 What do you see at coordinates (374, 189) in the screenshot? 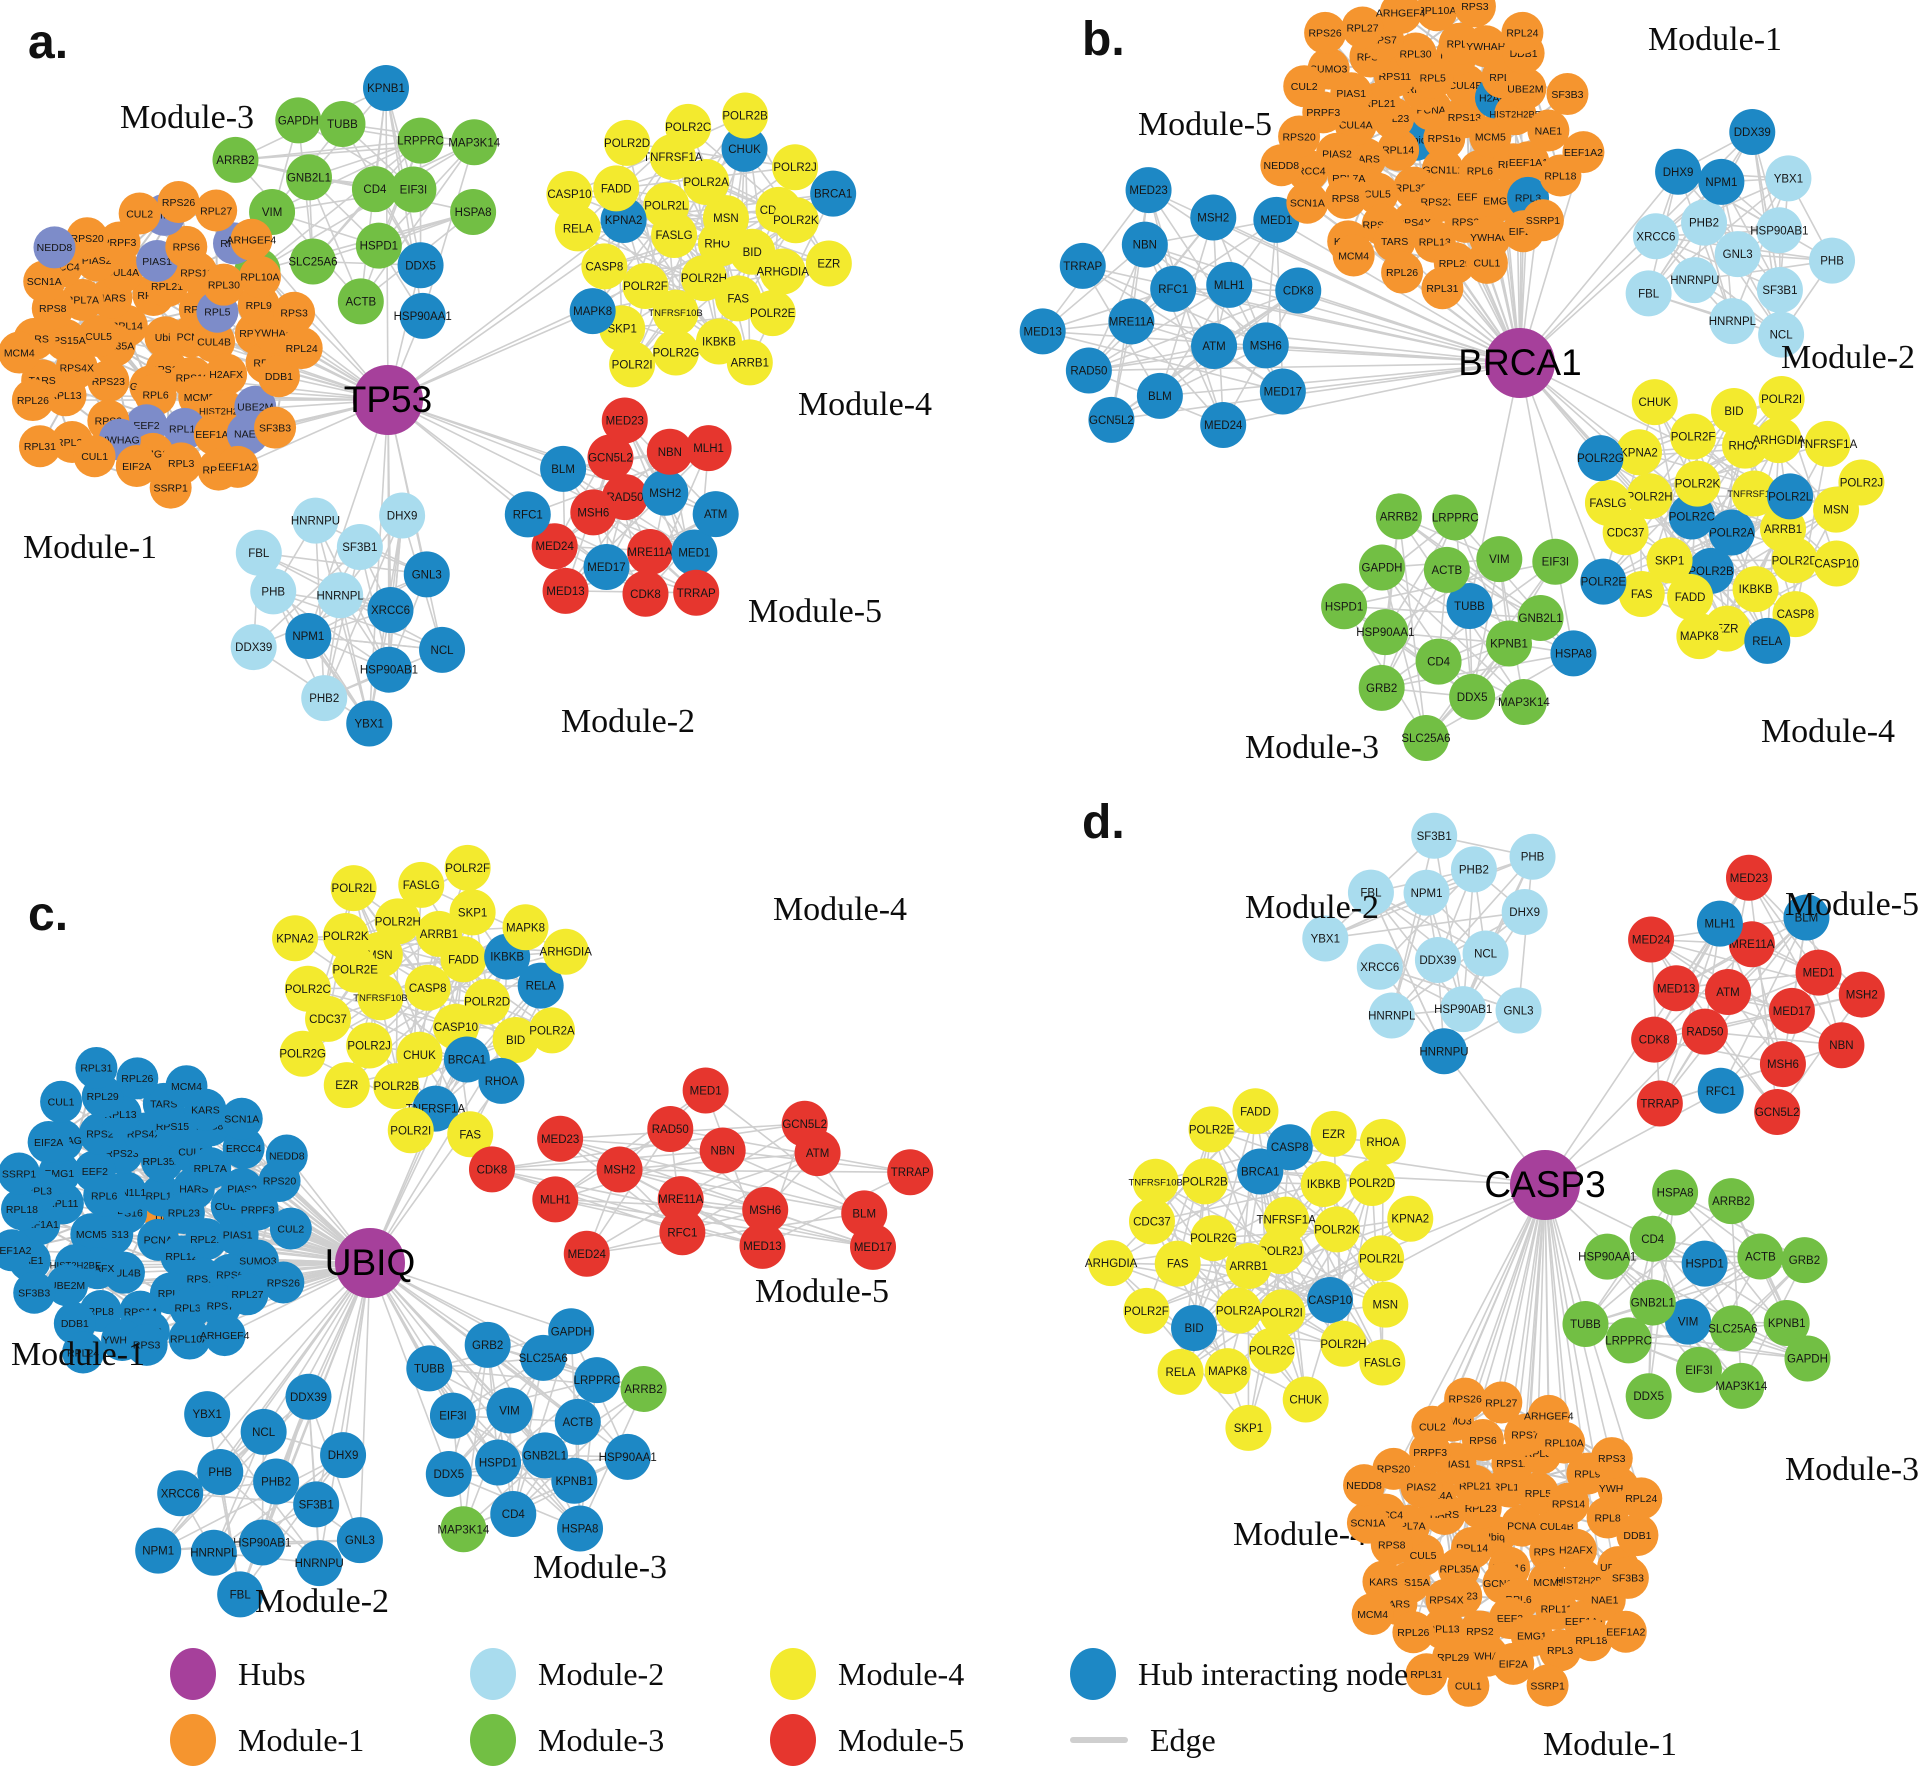
I see `node-CD4` at bounding box center [374, 189].